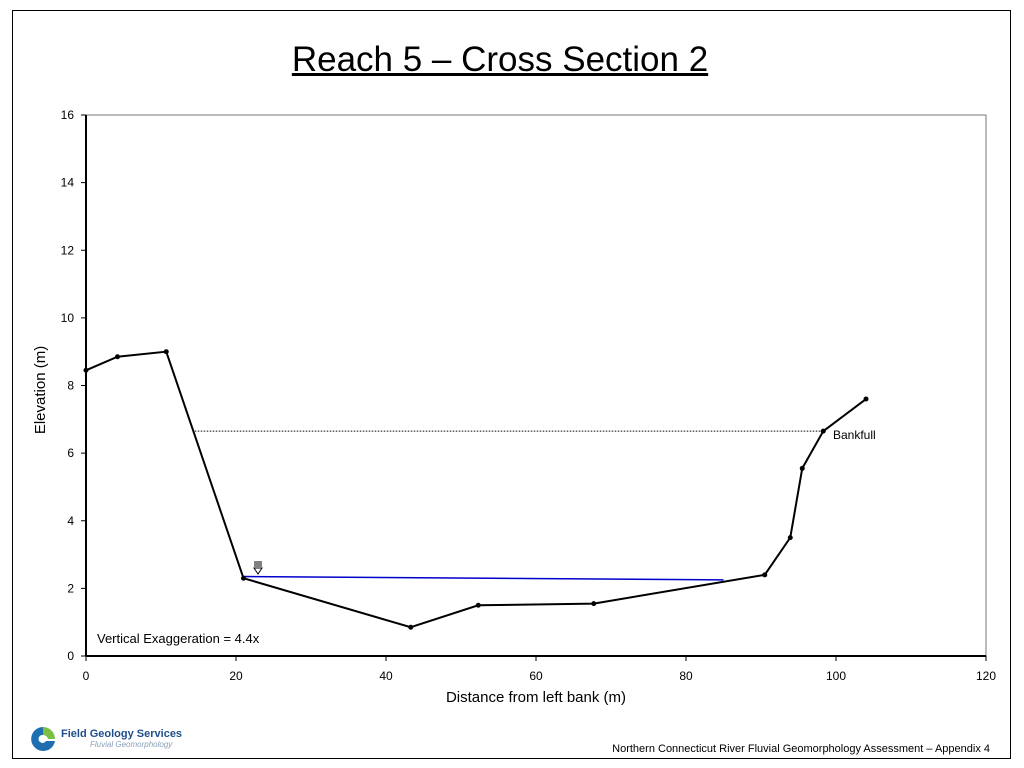  Describe the element at coordinates (68, 250) in the screenshot. I see `y-tick-label: 12` at that location.